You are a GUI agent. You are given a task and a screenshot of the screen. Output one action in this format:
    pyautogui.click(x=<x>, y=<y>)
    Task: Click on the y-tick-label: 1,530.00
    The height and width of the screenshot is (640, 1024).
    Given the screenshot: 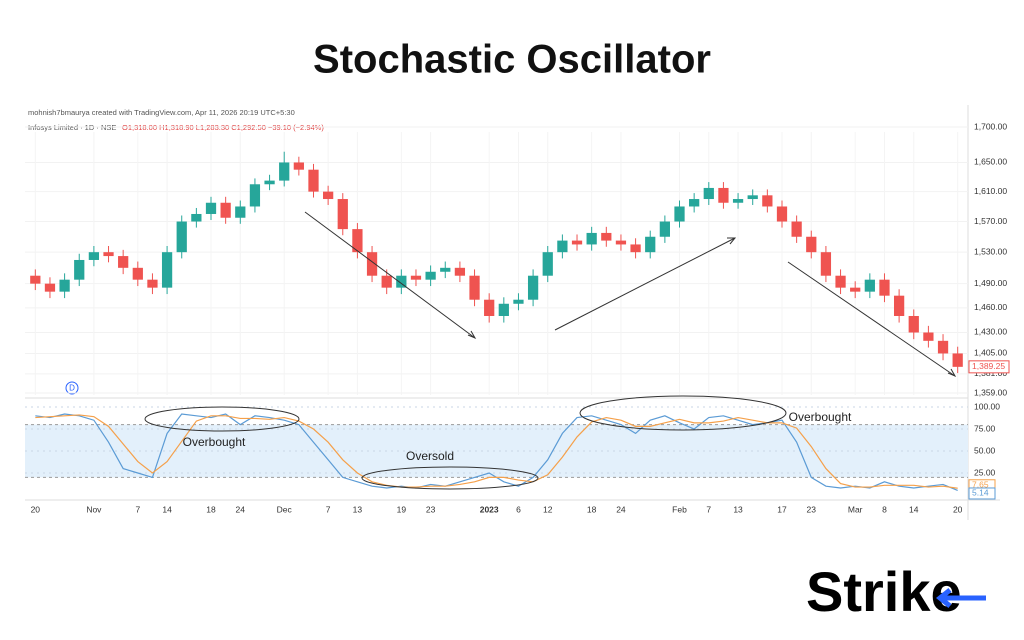 What is the action you would take?
    pyautogui.click(x=990, y=251)
    